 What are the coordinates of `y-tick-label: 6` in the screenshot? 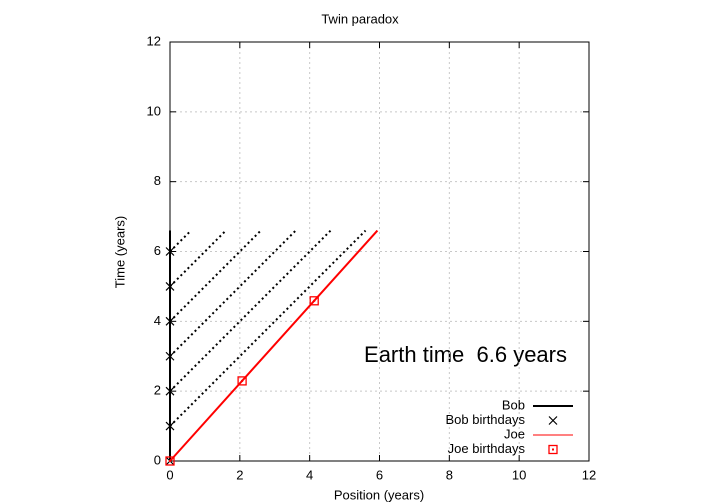 It's located at (157, 250).